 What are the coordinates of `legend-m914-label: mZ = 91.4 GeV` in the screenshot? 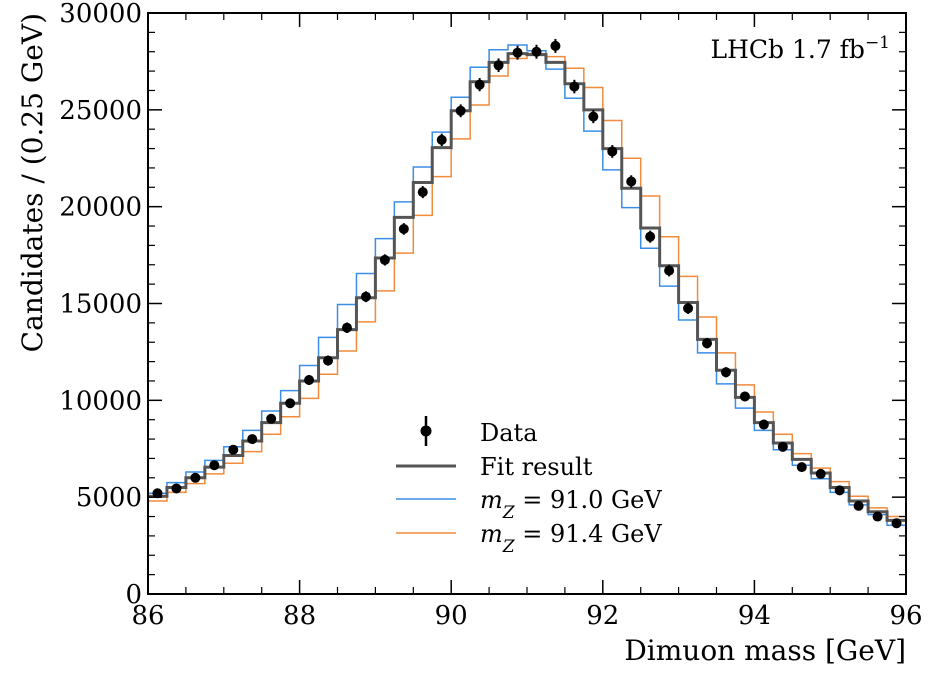 It's located at (571, 538).